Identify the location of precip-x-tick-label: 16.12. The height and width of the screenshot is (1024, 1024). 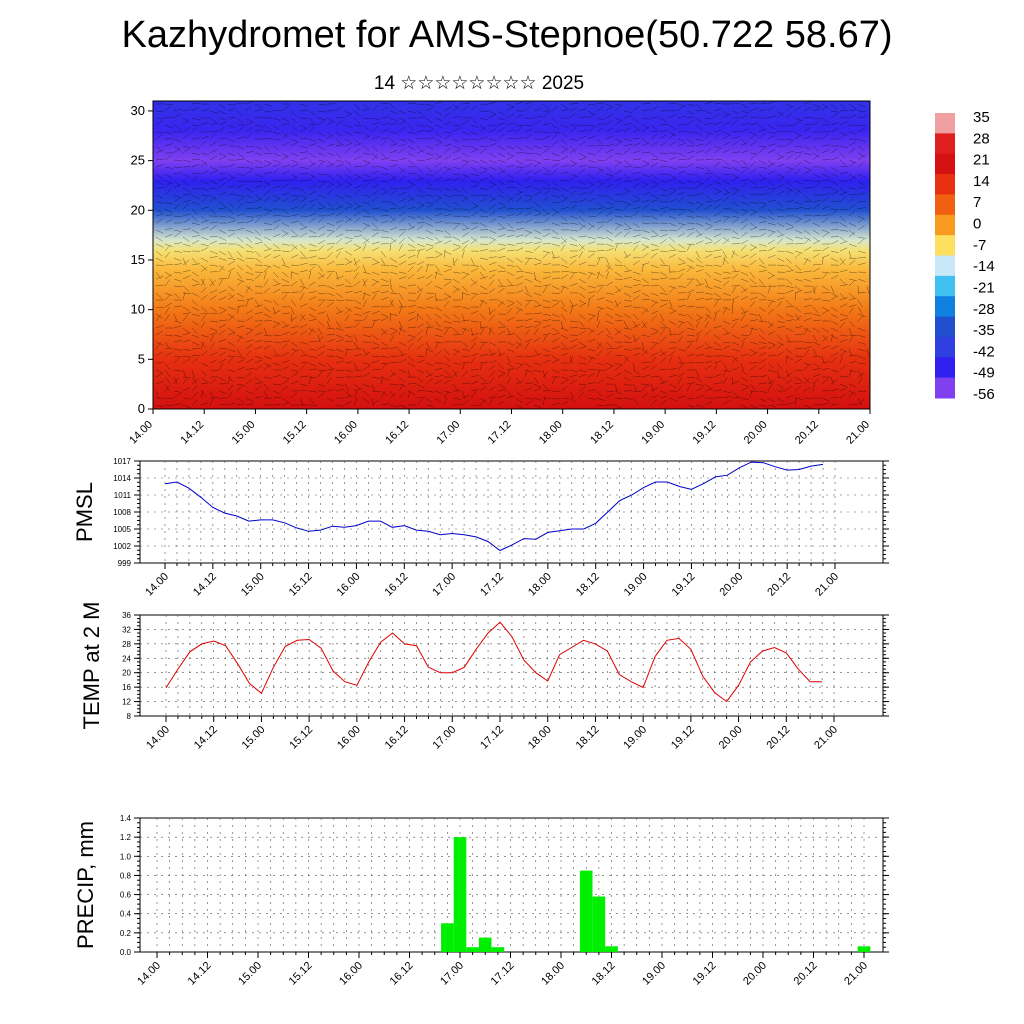
(402, 974).